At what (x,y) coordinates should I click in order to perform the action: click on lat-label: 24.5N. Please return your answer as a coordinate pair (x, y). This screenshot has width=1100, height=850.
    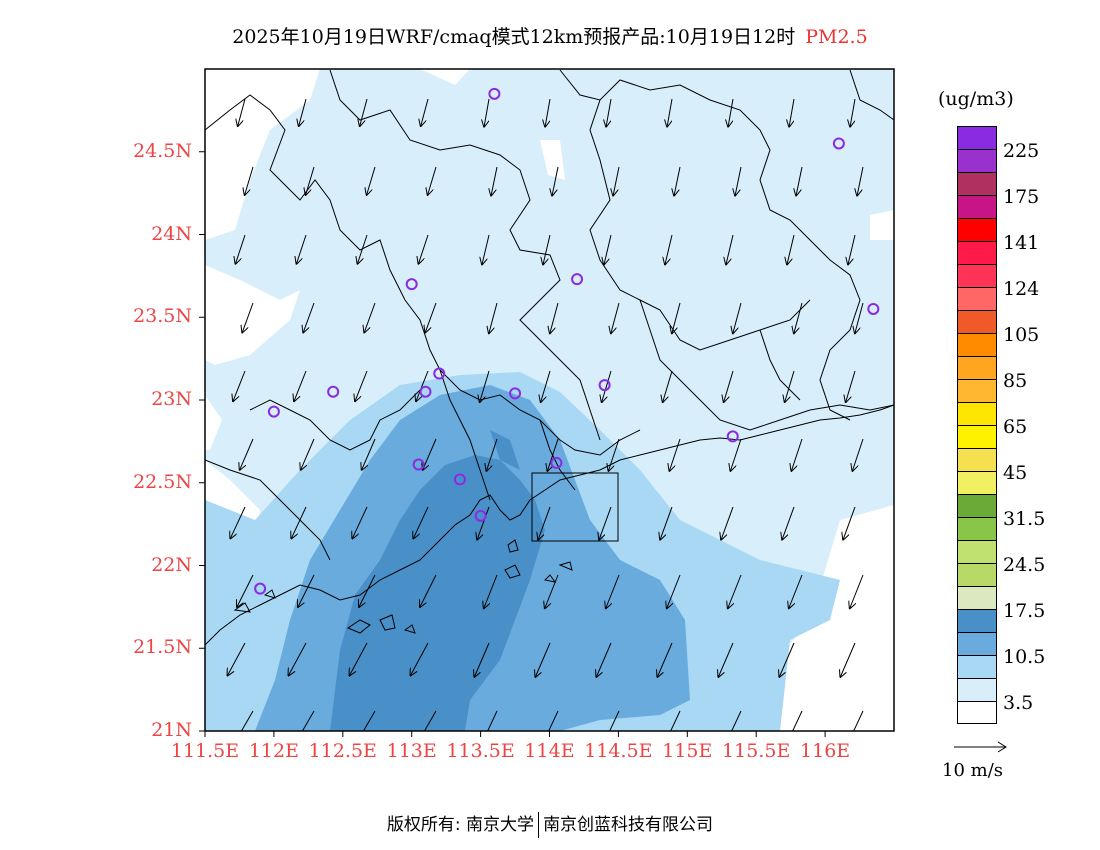
    Looking at the image, I should click on (162, 150).